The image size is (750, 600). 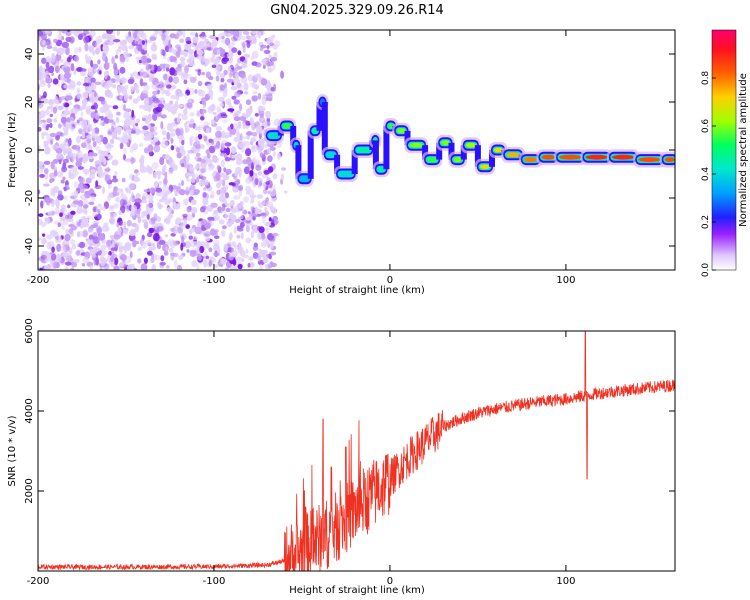 I want to click on x-tick-label: 100, so click(x=565, y=581).